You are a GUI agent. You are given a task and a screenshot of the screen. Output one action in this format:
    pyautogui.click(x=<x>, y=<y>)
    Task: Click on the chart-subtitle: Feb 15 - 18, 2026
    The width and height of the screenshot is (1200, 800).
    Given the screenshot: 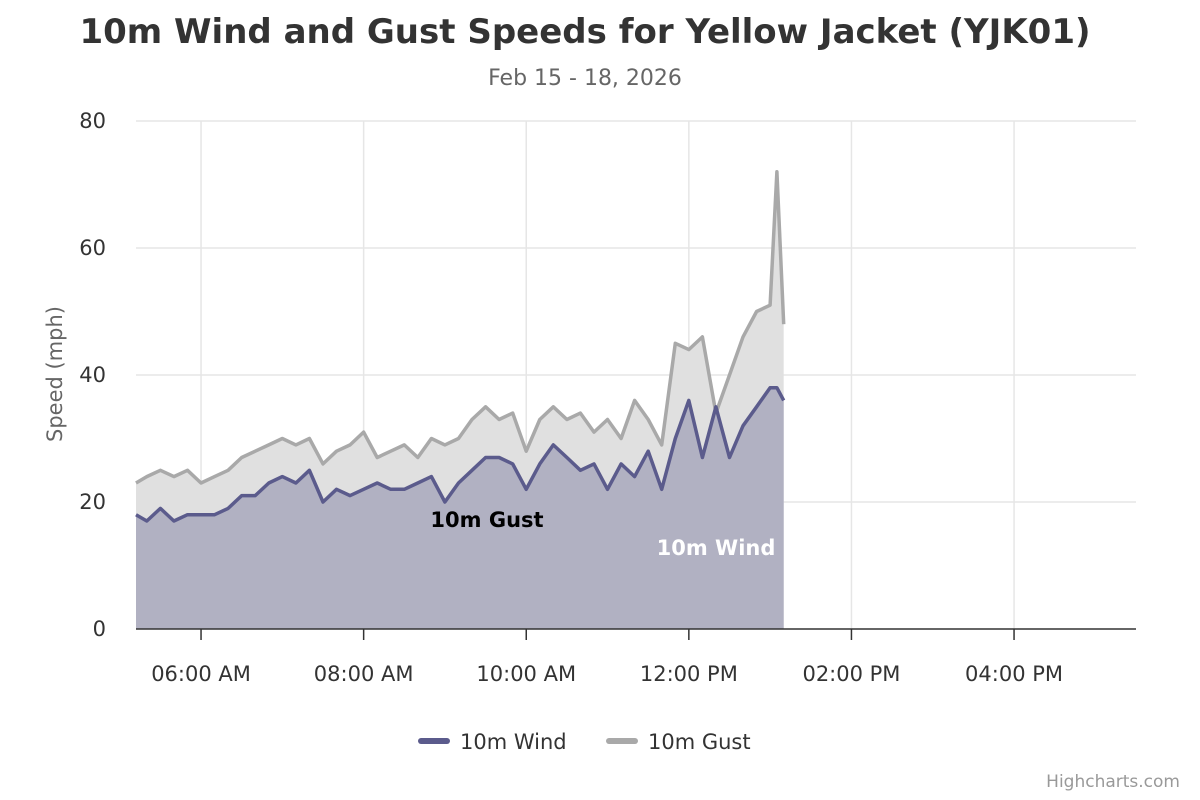 What is the action you would take?
    pyautogui.click(x=585, y=78)
    